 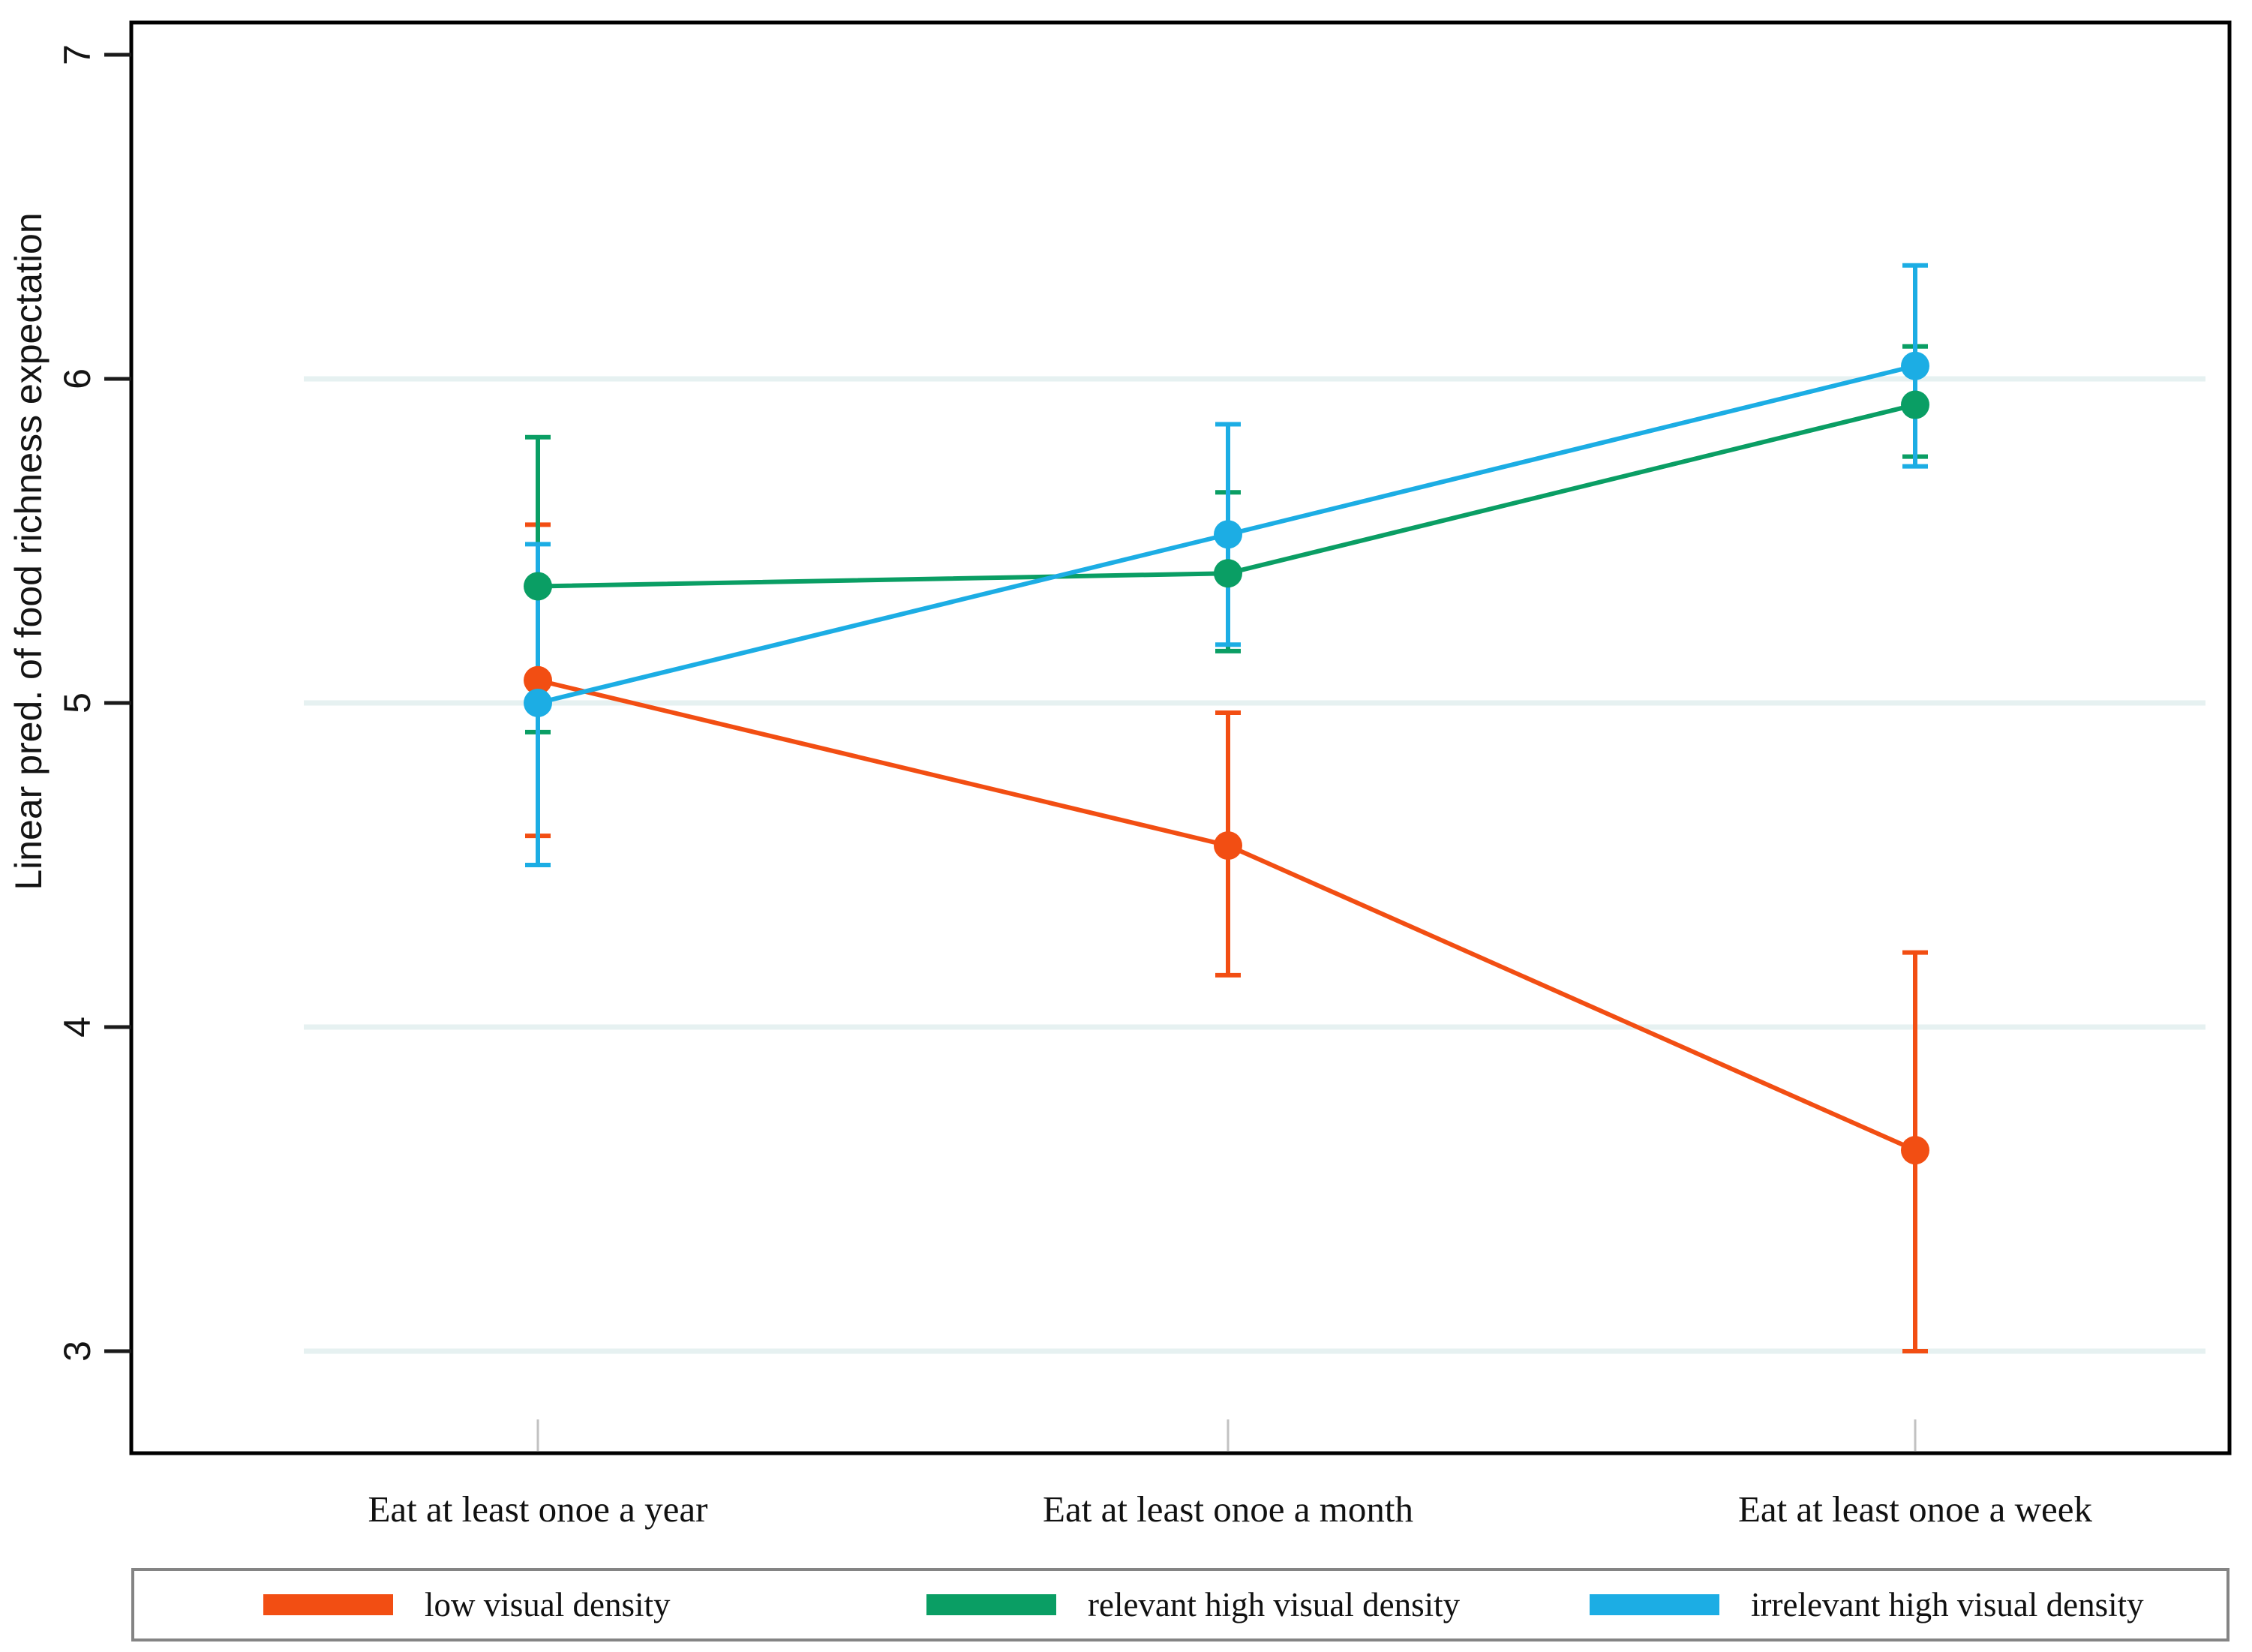 What do you see at coordinates (77, 378) in the screenshot?
I see `y-tick-label-6: 6` at bounding box center [77, 378].